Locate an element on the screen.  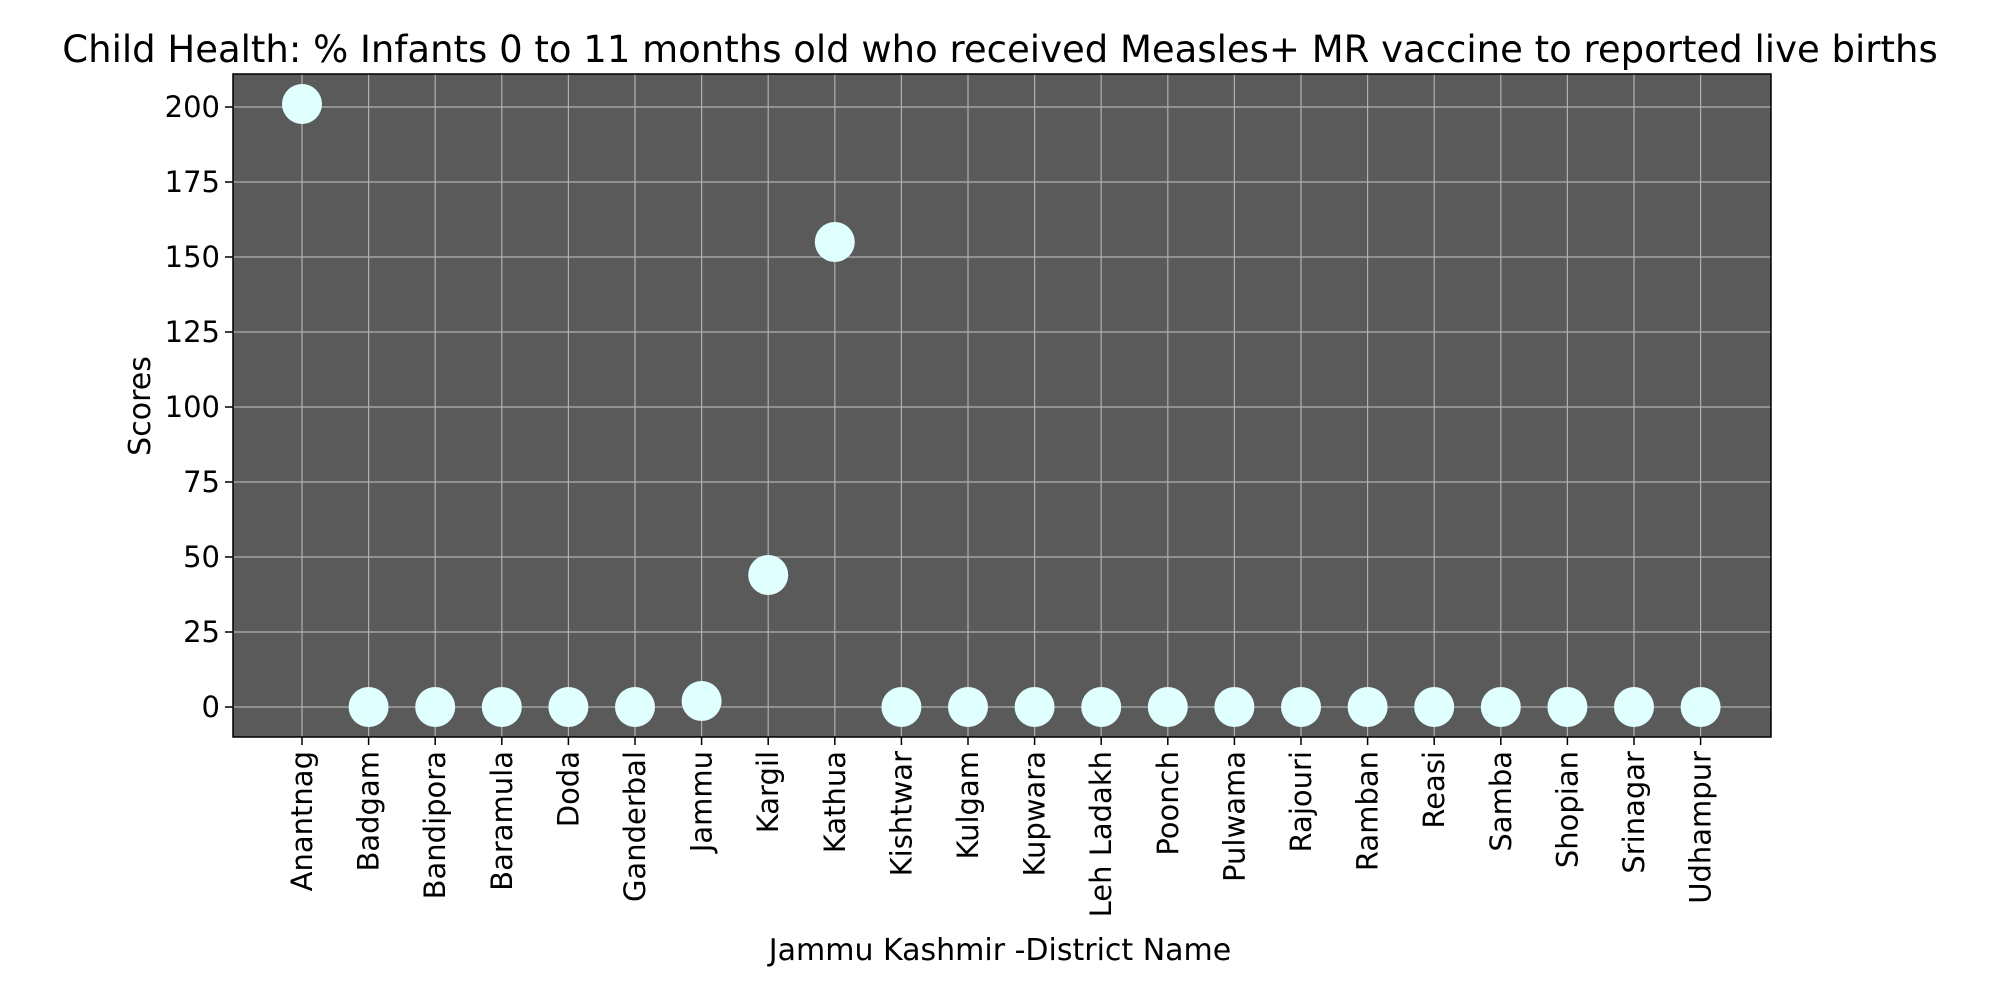
y-tick-label: 75 is located at coordinates (201, 482).